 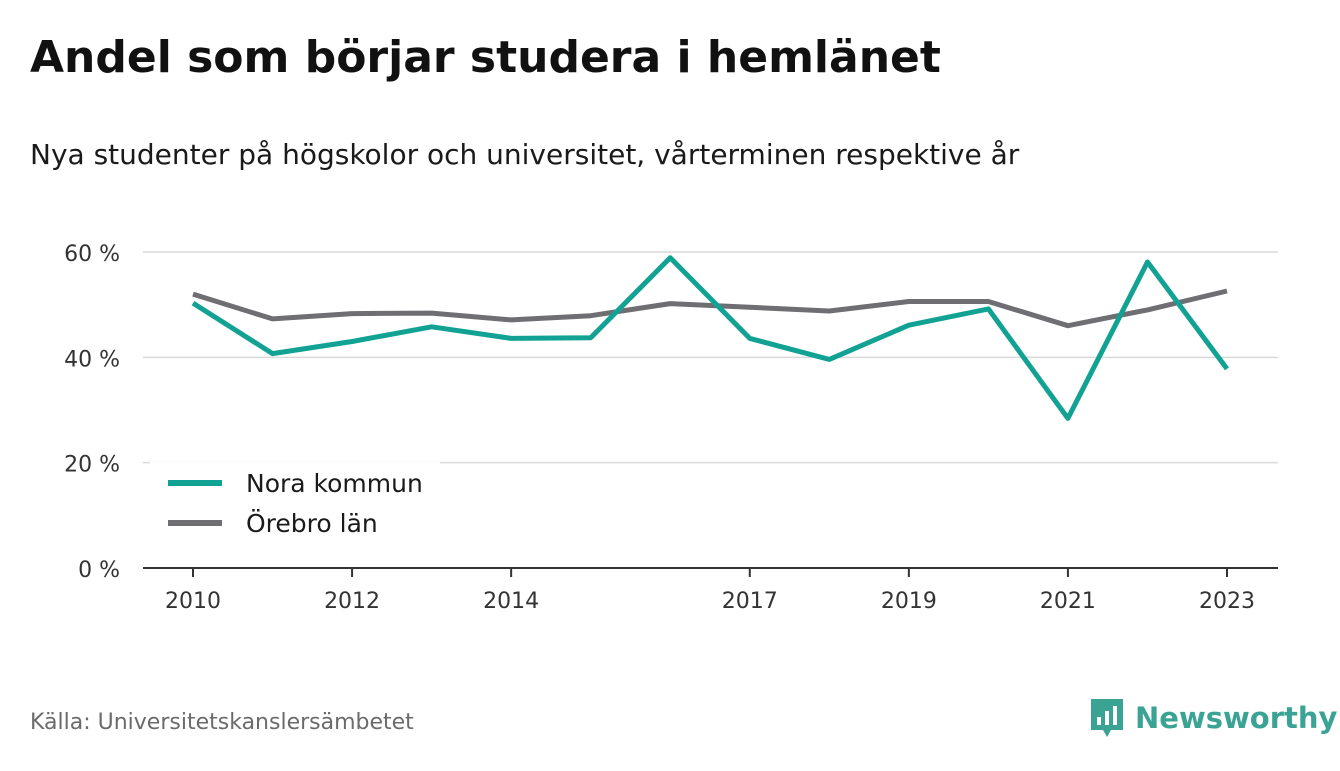 I want to click on newsworthy-logo: Newsworthy, so click(x=1213, y=718).